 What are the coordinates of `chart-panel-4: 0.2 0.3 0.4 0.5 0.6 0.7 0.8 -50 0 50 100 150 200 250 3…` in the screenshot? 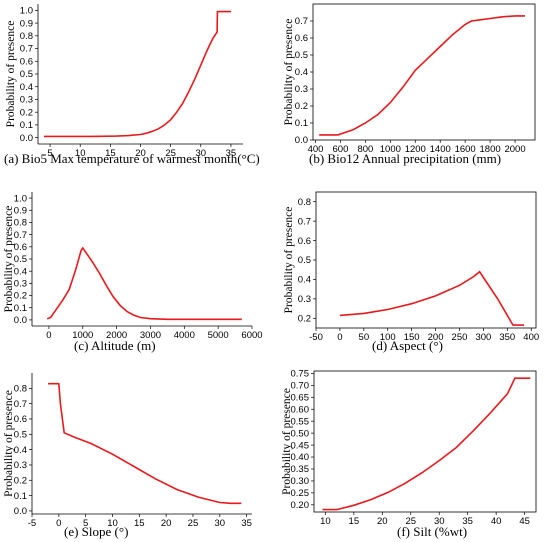 It's located at (411, 272).